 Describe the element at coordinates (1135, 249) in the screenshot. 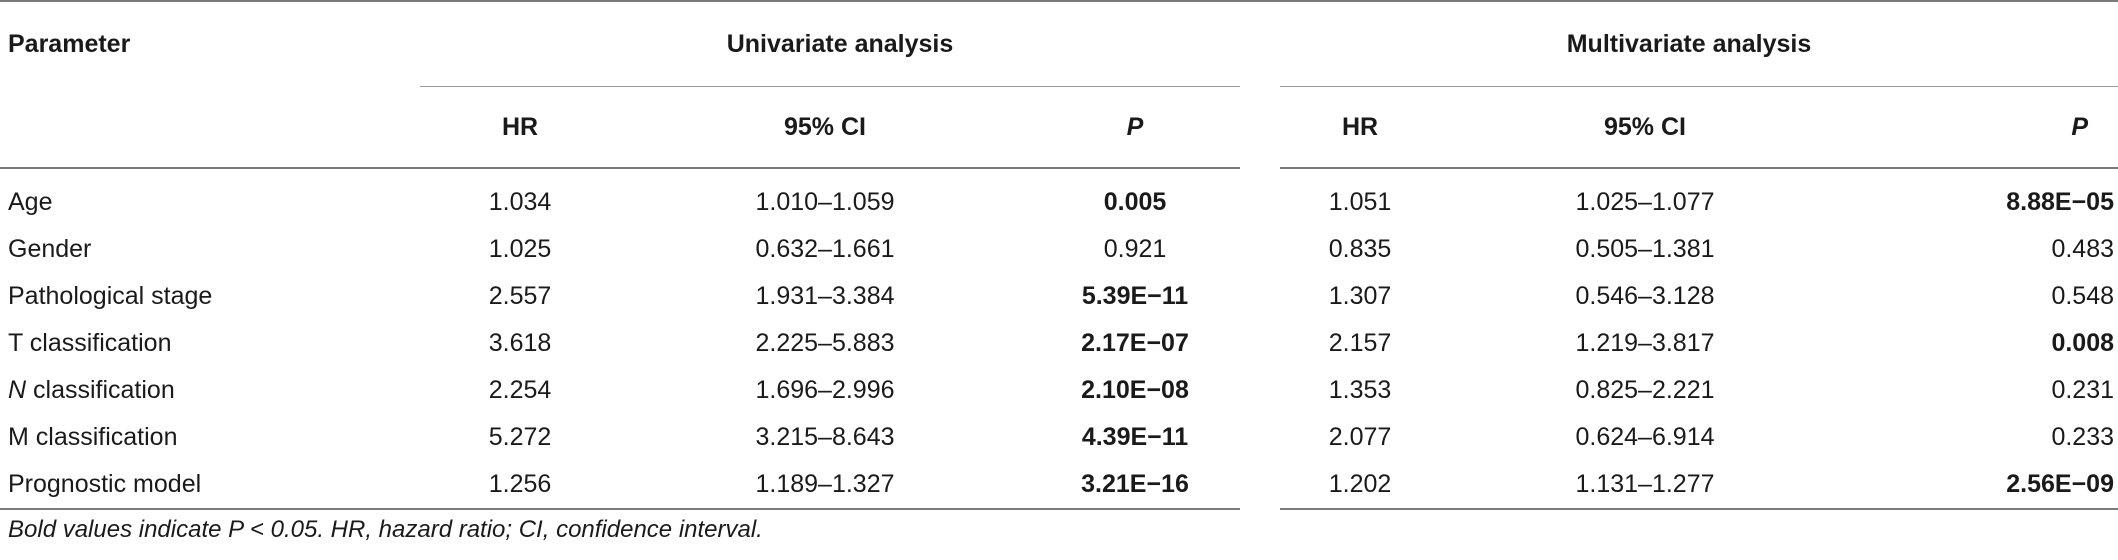

I see `cell-univariate-p: 0.921` at that location.